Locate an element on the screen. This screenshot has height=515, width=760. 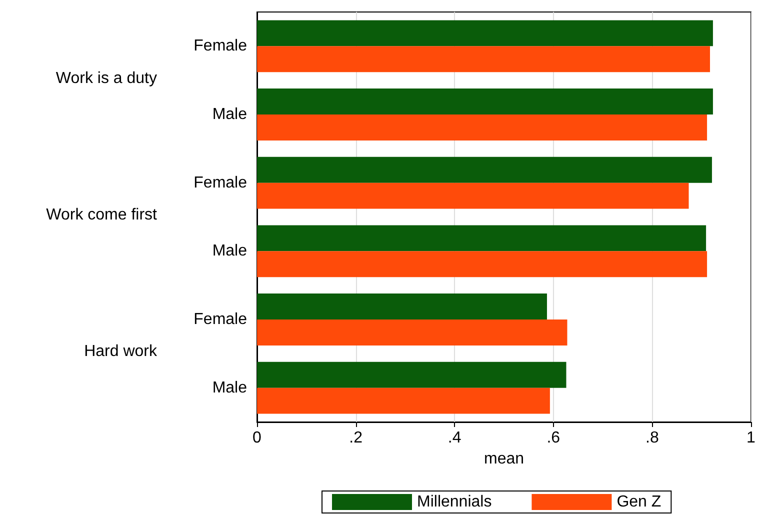
x-tick-label: .8 is located at coordinates (652, 438).